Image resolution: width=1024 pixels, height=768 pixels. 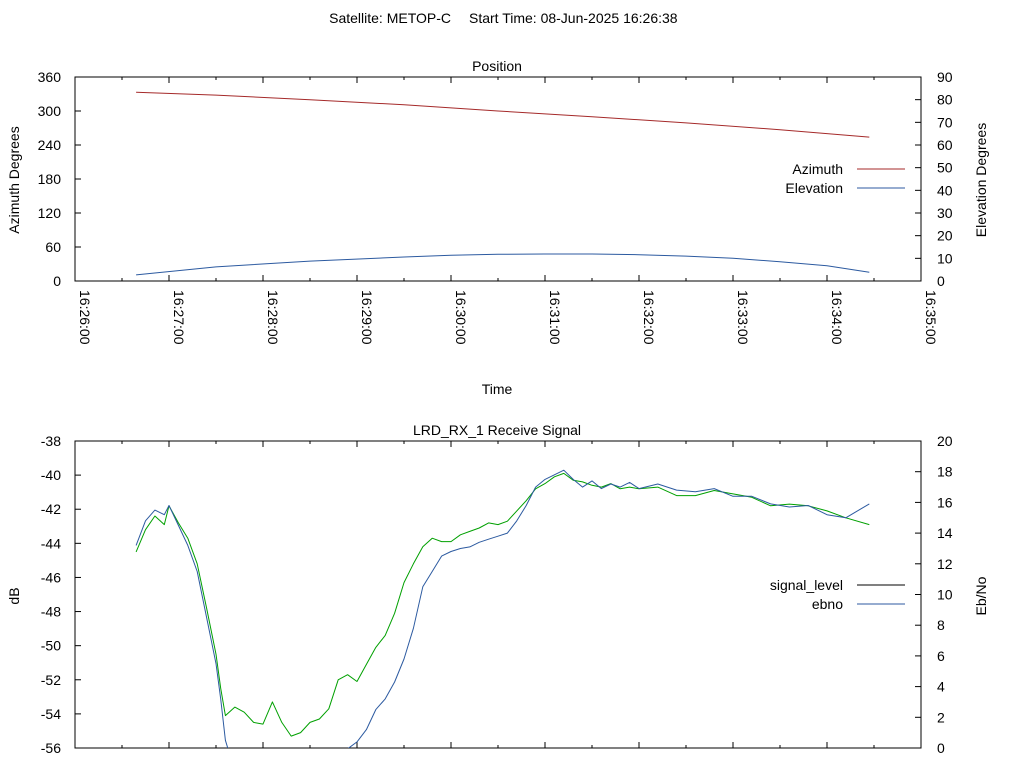 What do you see at coordinates (945, 502) in the screenshot?
I see `y2-tick-label: 16` at bounding box center [945, 502].